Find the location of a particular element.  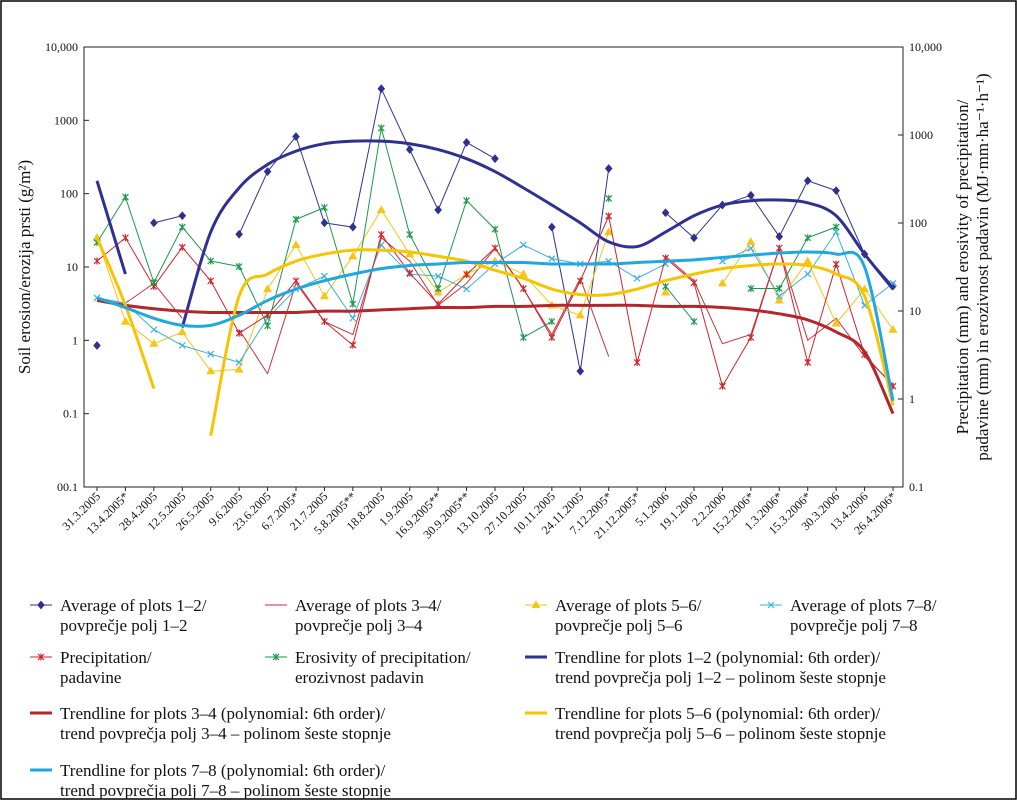

y-tick-label: 100 is located at coordinates (69, 194).